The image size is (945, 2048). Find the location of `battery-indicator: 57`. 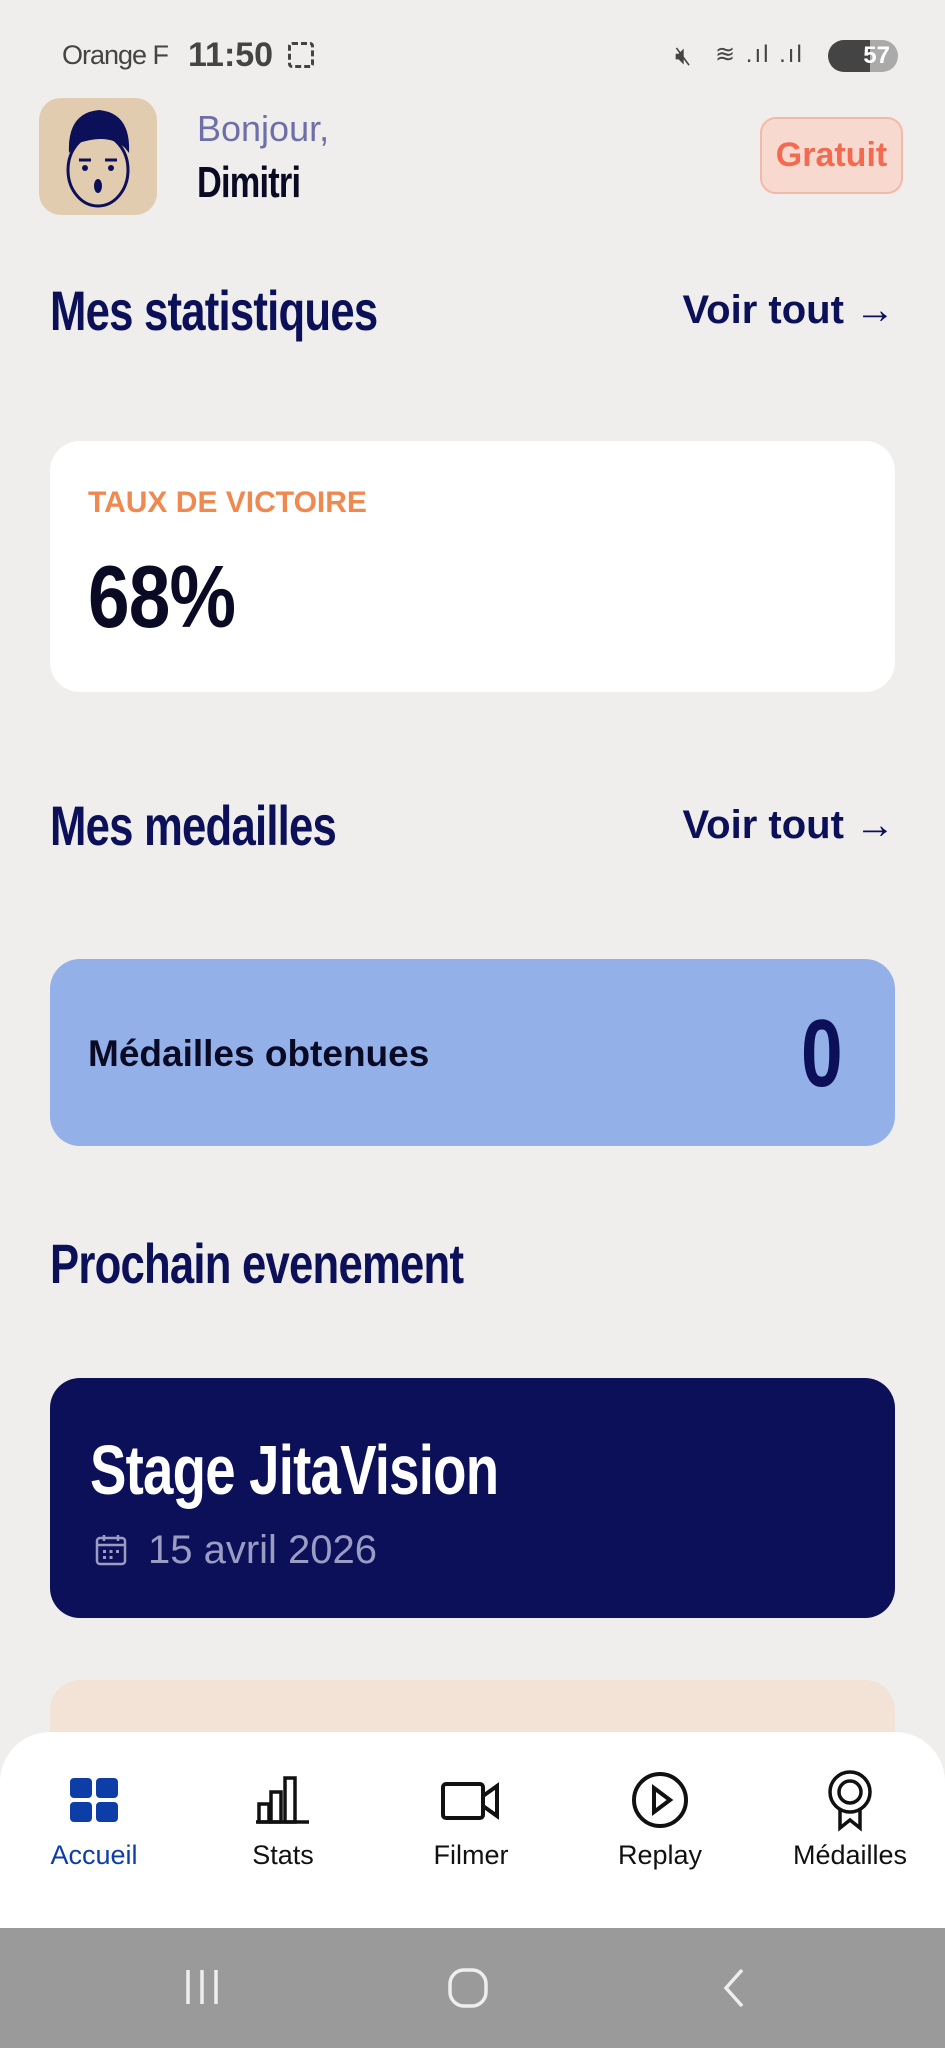

battery-indicator: 57 is located at coordinates (863, 56).